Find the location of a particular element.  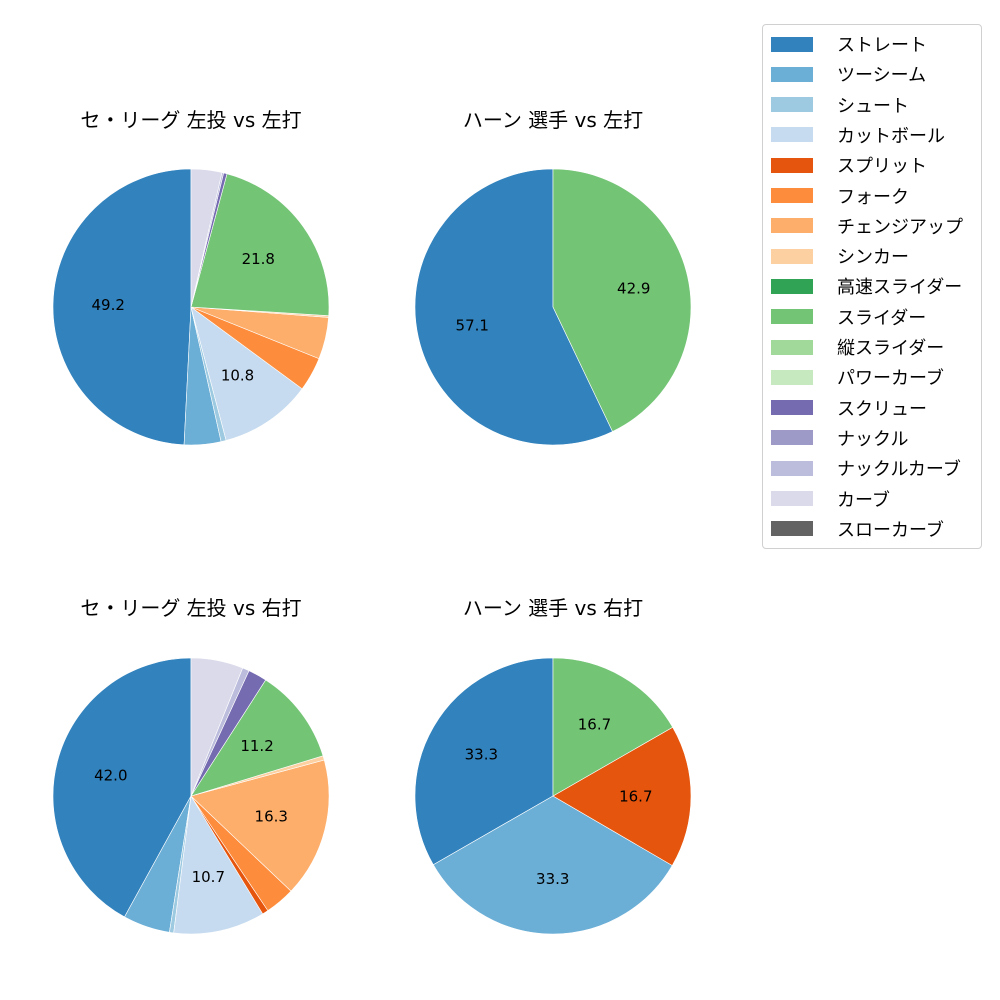

legend-item: カーブ is located at coordinates (830, 499).